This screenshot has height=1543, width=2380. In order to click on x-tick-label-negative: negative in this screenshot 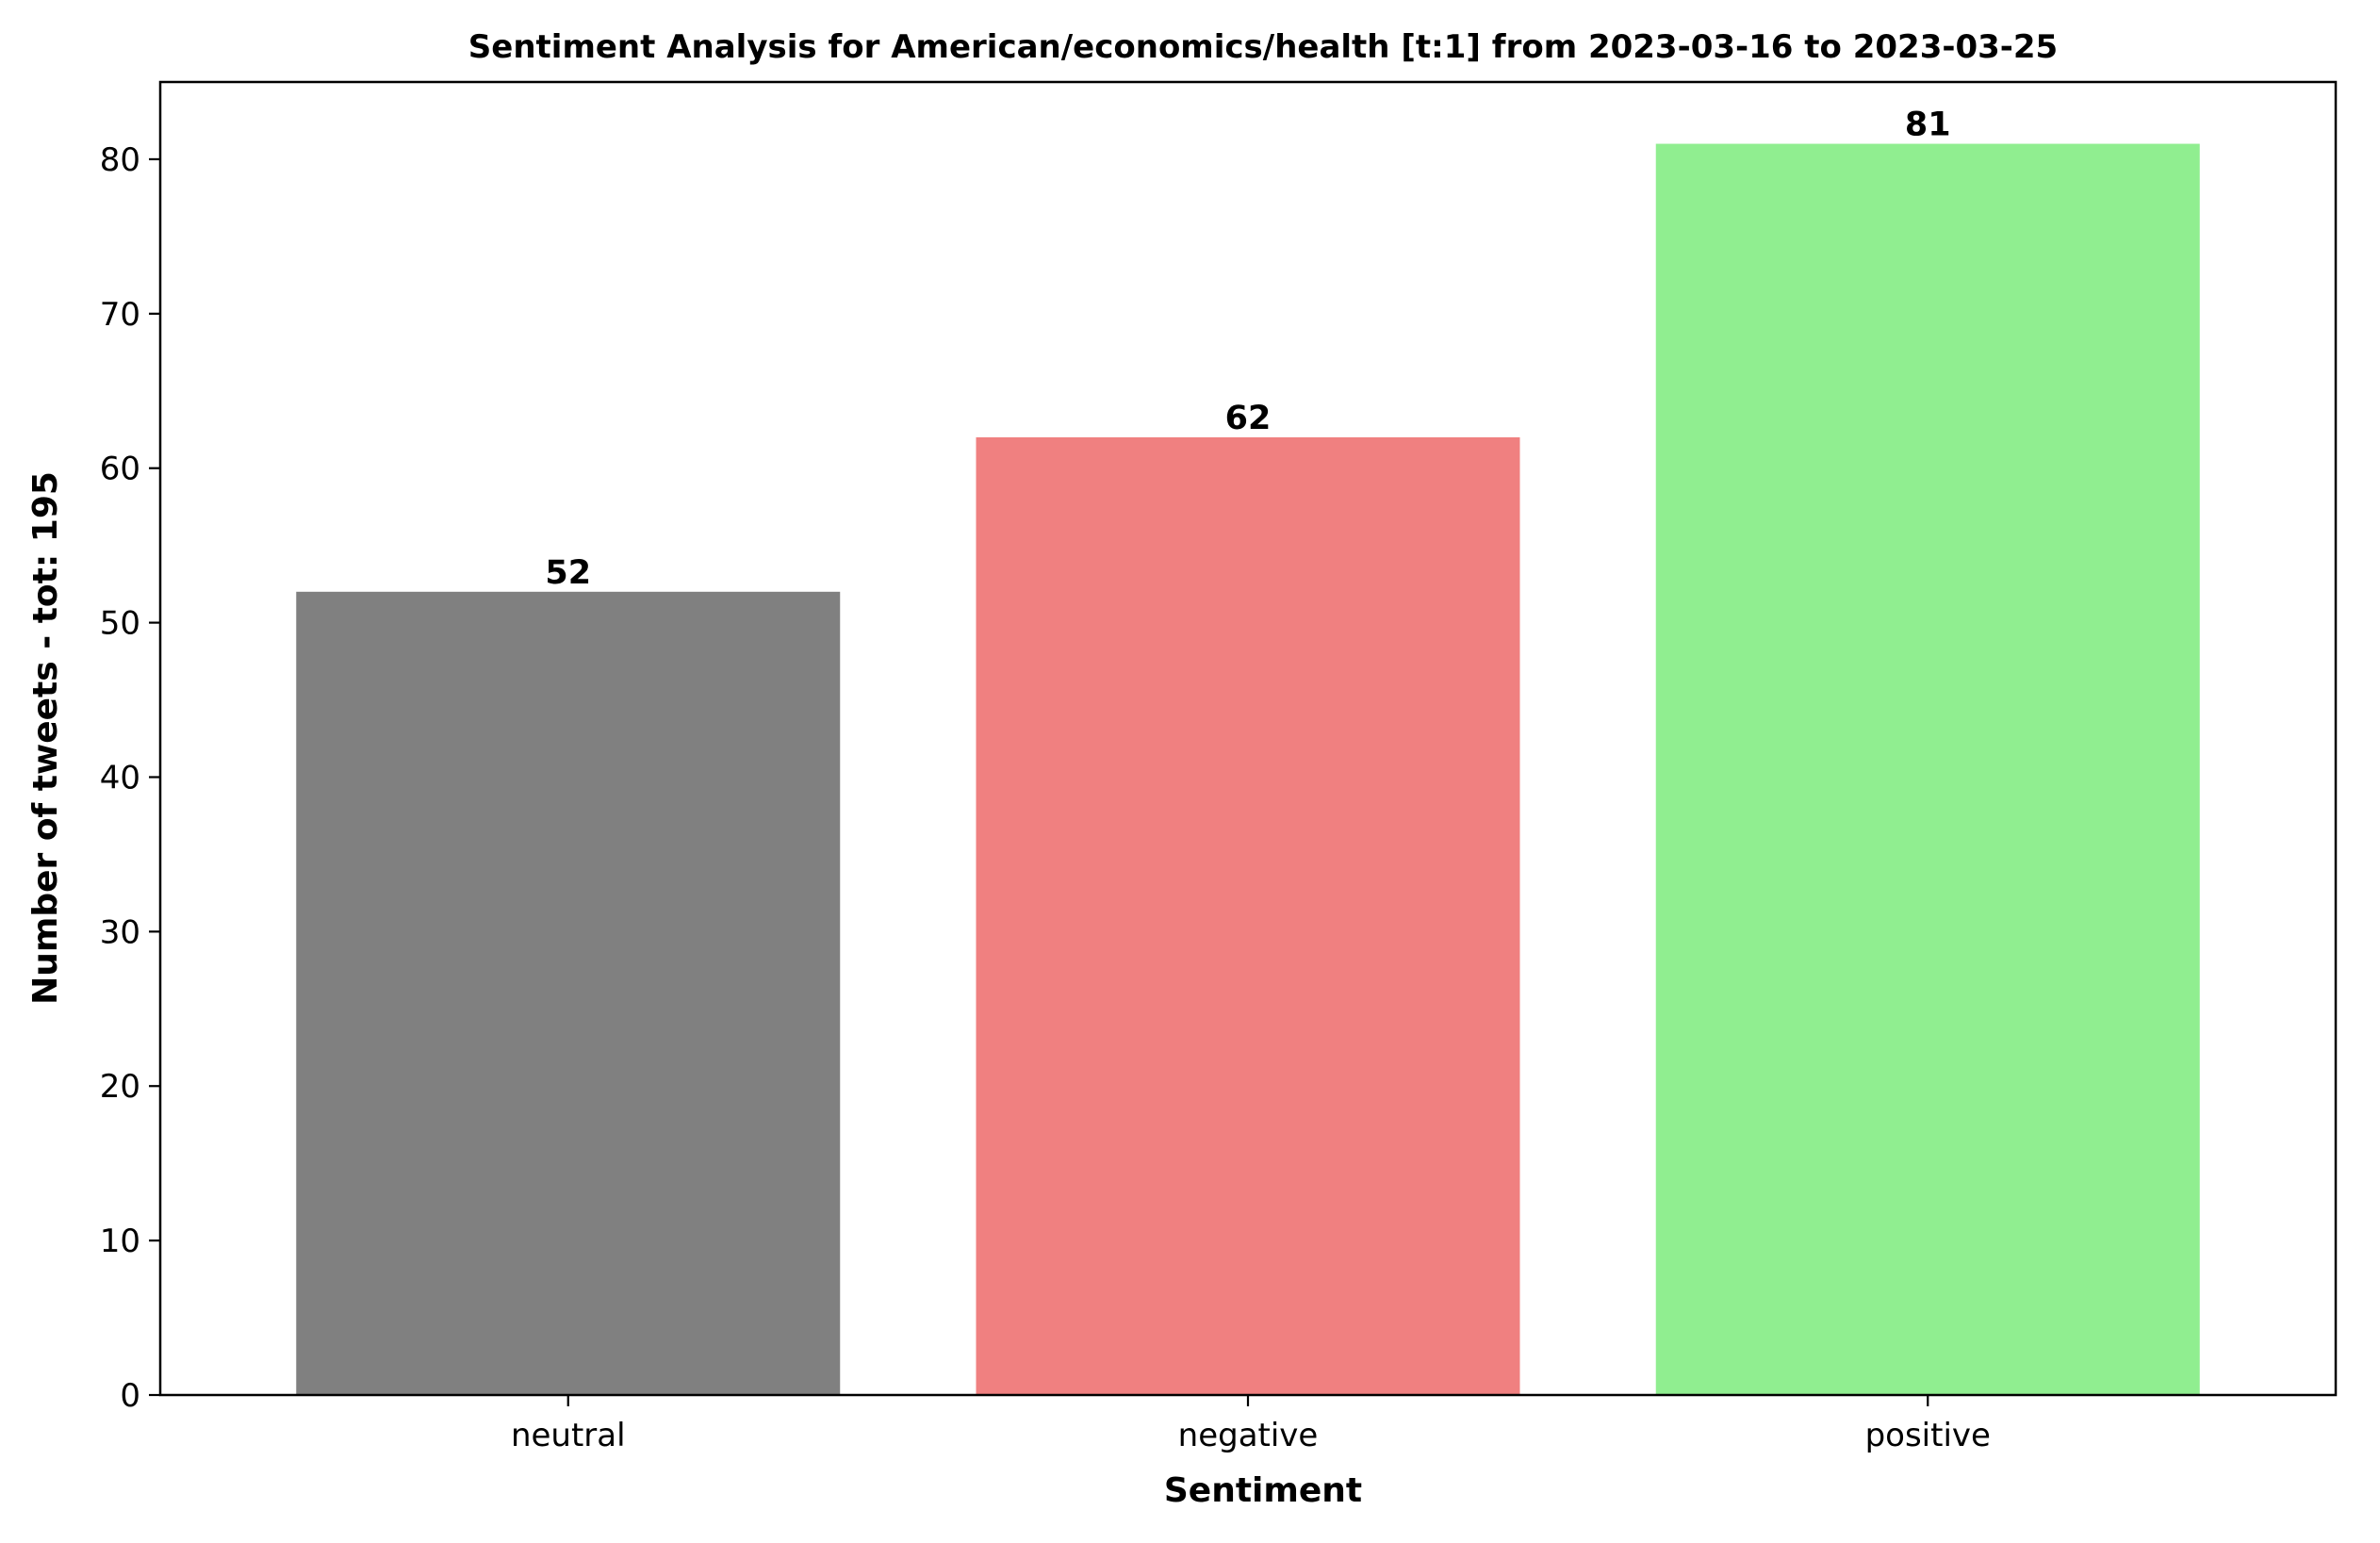, I will do `click(1248, 1435)`.